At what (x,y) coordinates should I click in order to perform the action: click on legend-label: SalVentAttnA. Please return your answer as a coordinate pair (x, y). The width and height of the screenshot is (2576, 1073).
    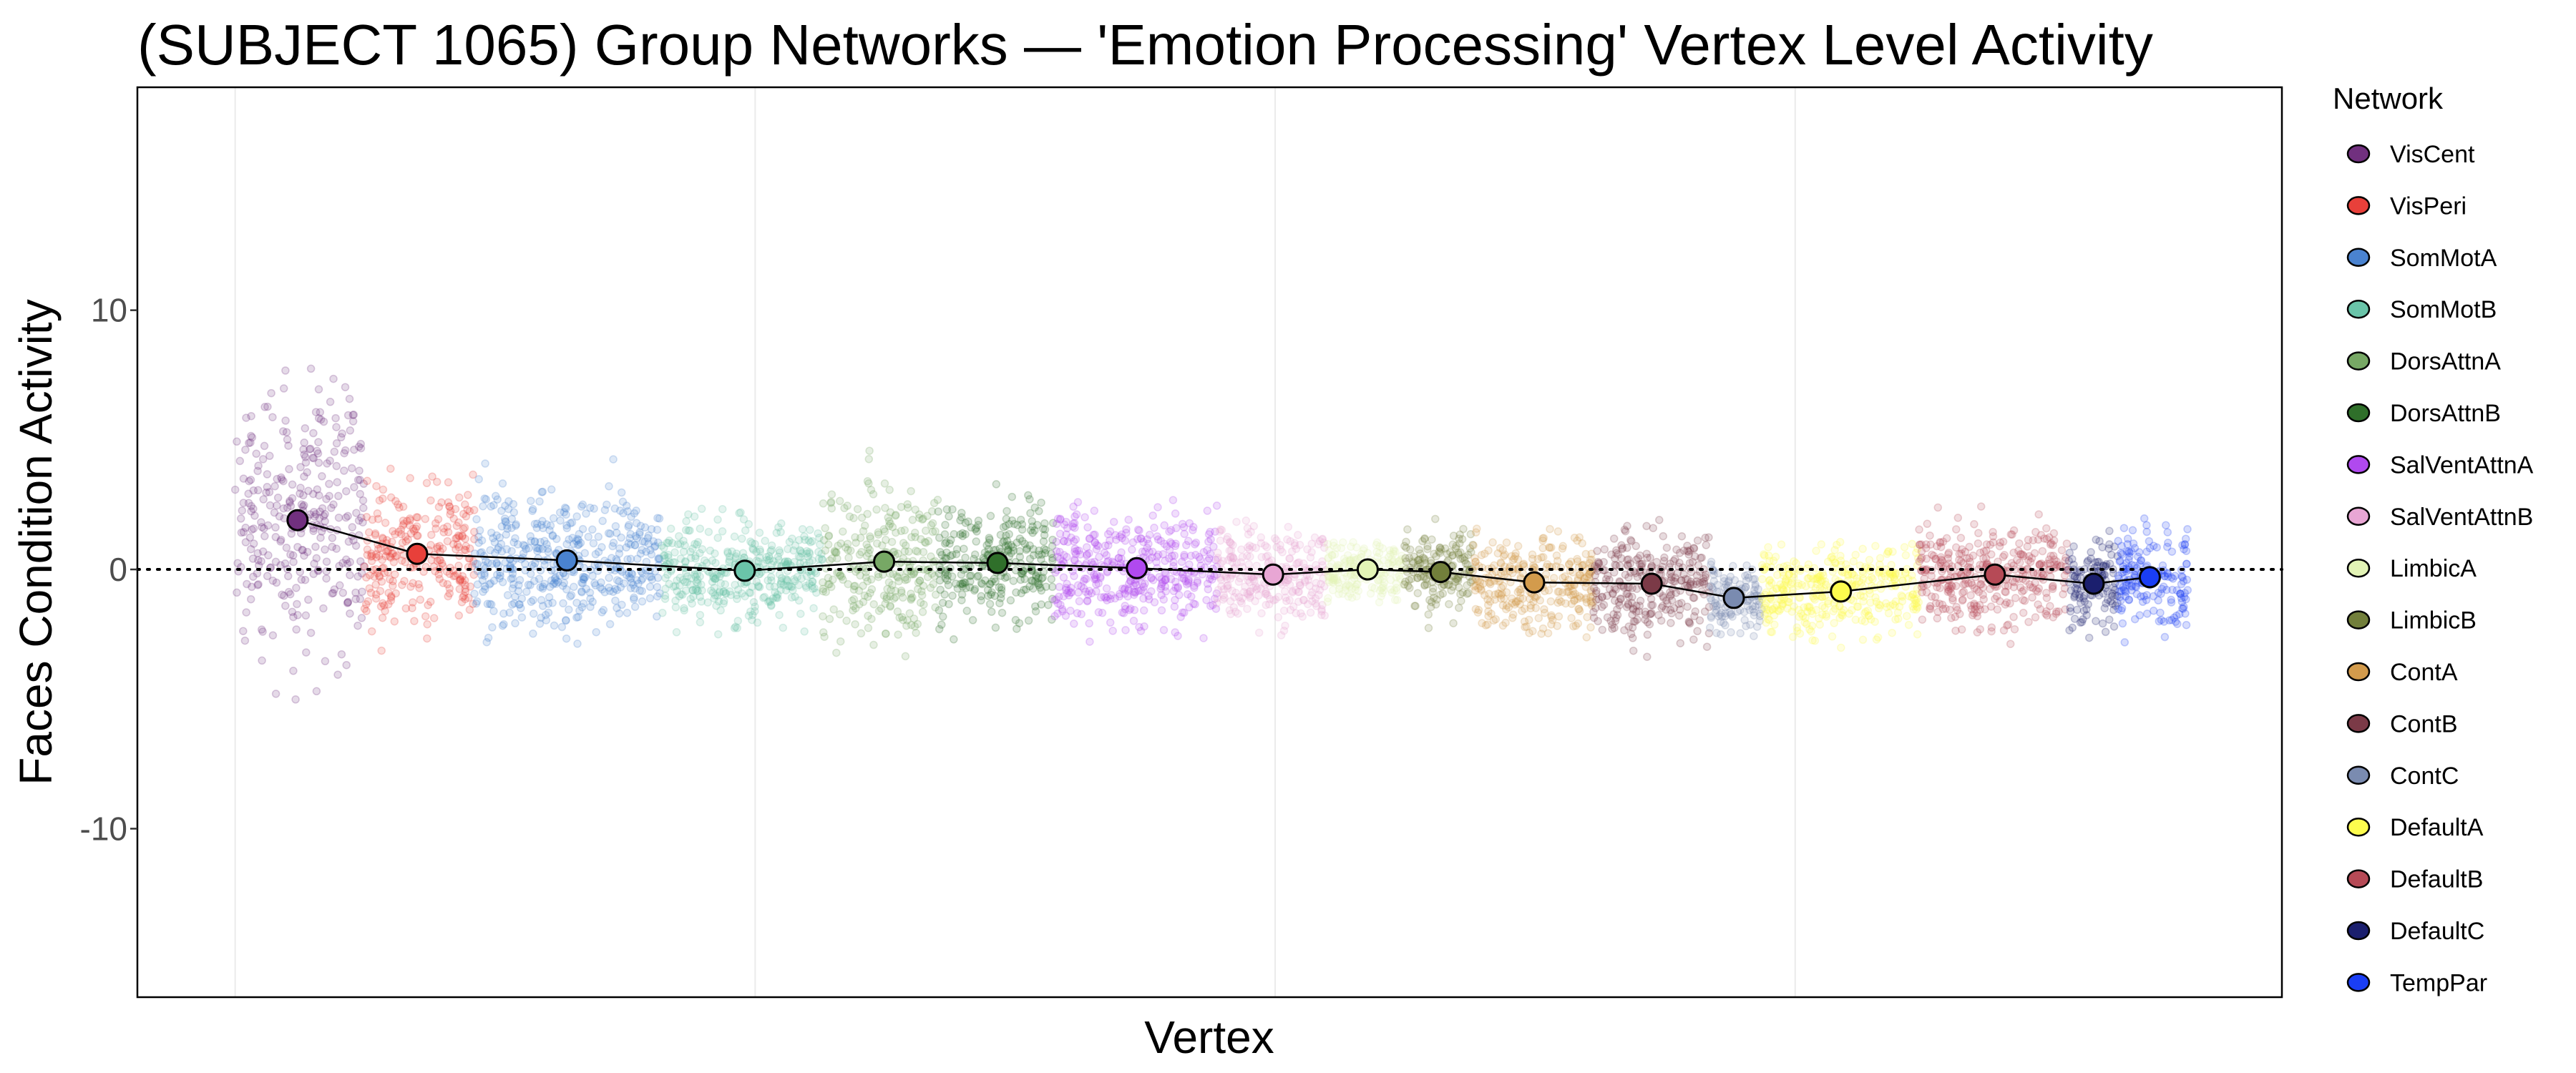
    Looking at the image, I should click on (2462, 465).